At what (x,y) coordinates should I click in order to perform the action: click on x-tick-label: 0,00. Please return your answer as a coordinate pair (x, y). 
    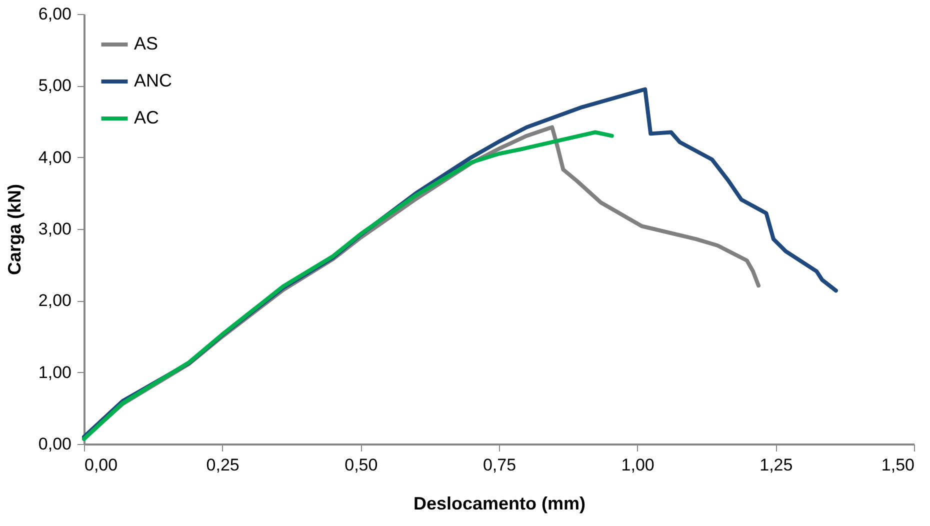
    Looking at the image, I should click on (101, 465).